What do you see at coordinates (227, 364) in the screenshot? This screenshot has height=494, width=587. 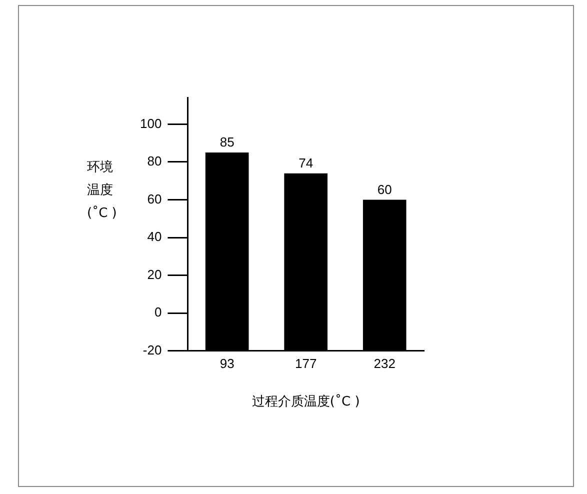 I see `x-tick-label: 93` at bounding box center [227, 364].